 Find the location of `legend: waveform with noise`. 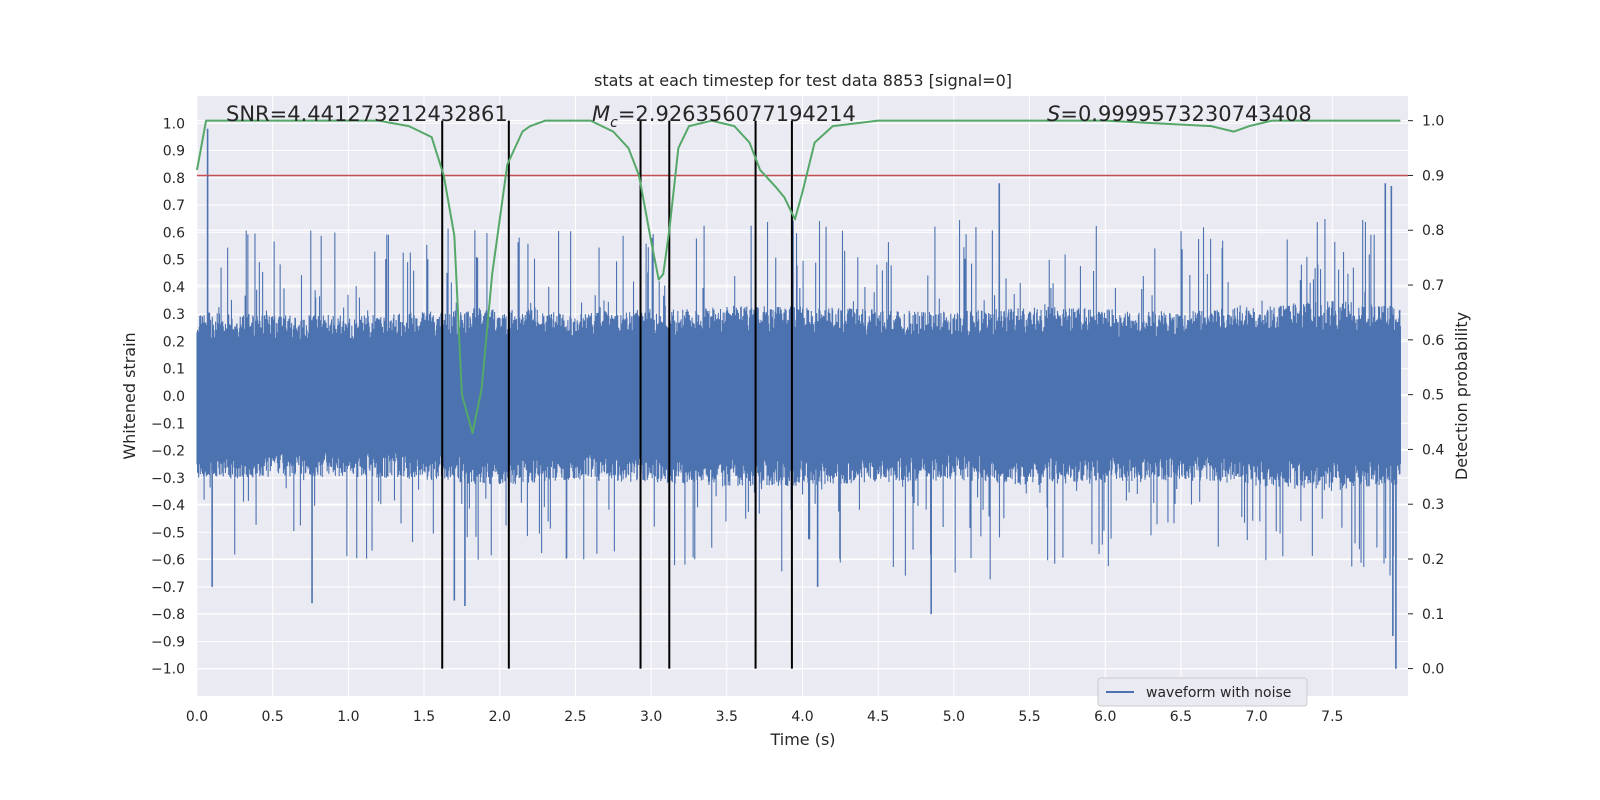

legend: waveform with noise is located at coordinates (1202, 692).